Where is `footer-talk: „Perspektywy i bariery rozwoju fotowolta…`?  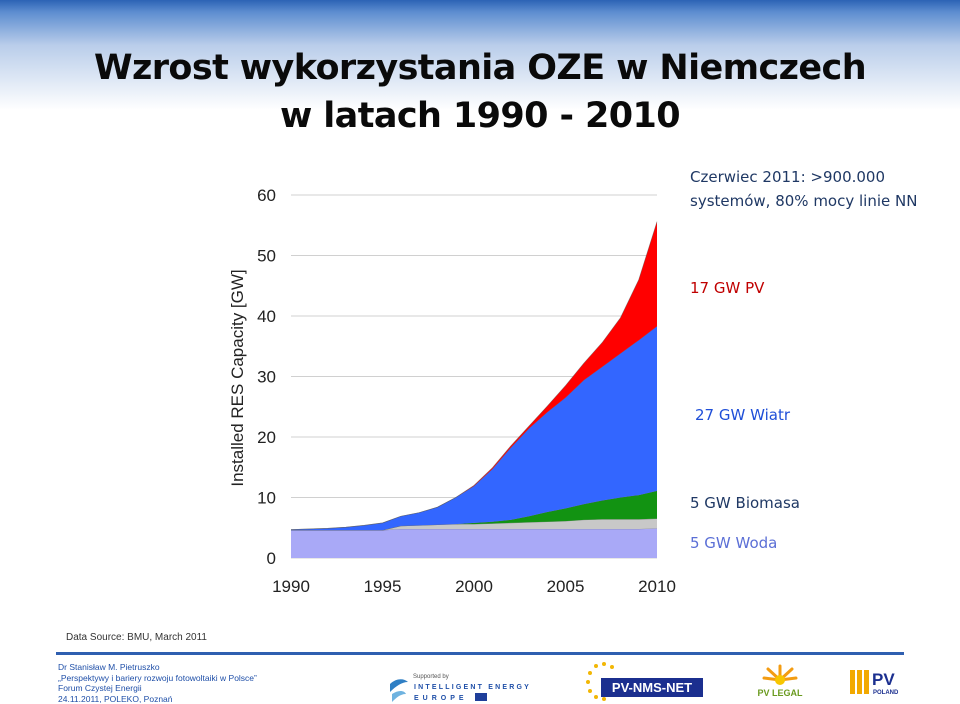 footer-talk: „Perspektywy i bariery rozwoju fotowolta… is located at coordinates (157, 677).